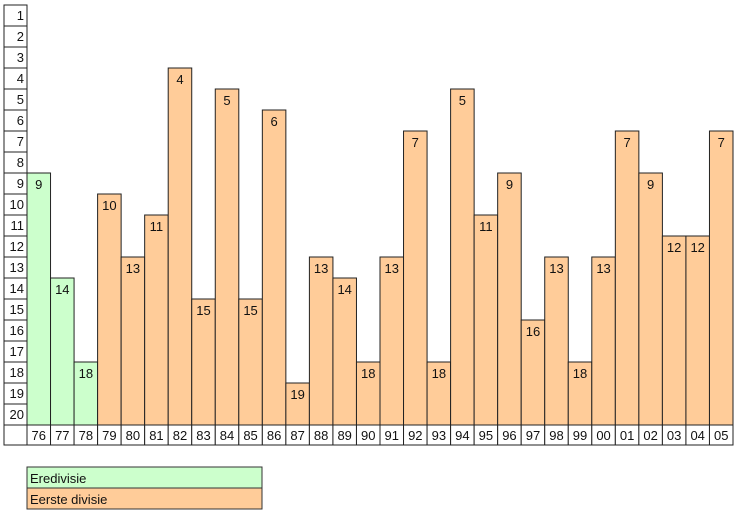 The width and height of the screenshot is (735, 512). Describe the element at coordinates (627, 435) in the screenshot. I see `x-tick-label: 01` at that location.